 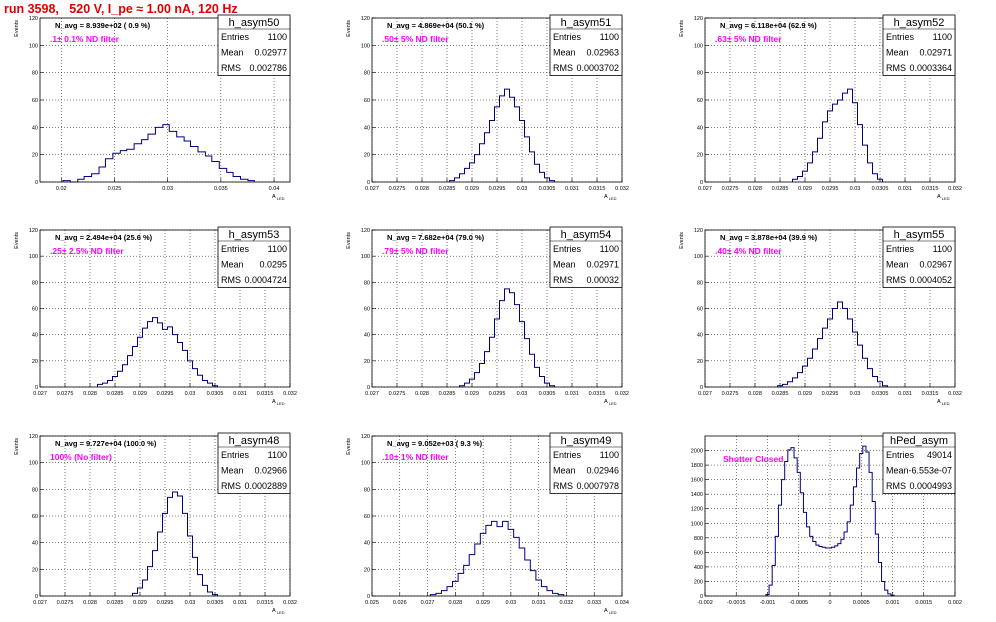 What do you see at coordinates (274, 189) in the screenshot?
I see `x-tick-label: 0.04` at bounding box center [274, 189].